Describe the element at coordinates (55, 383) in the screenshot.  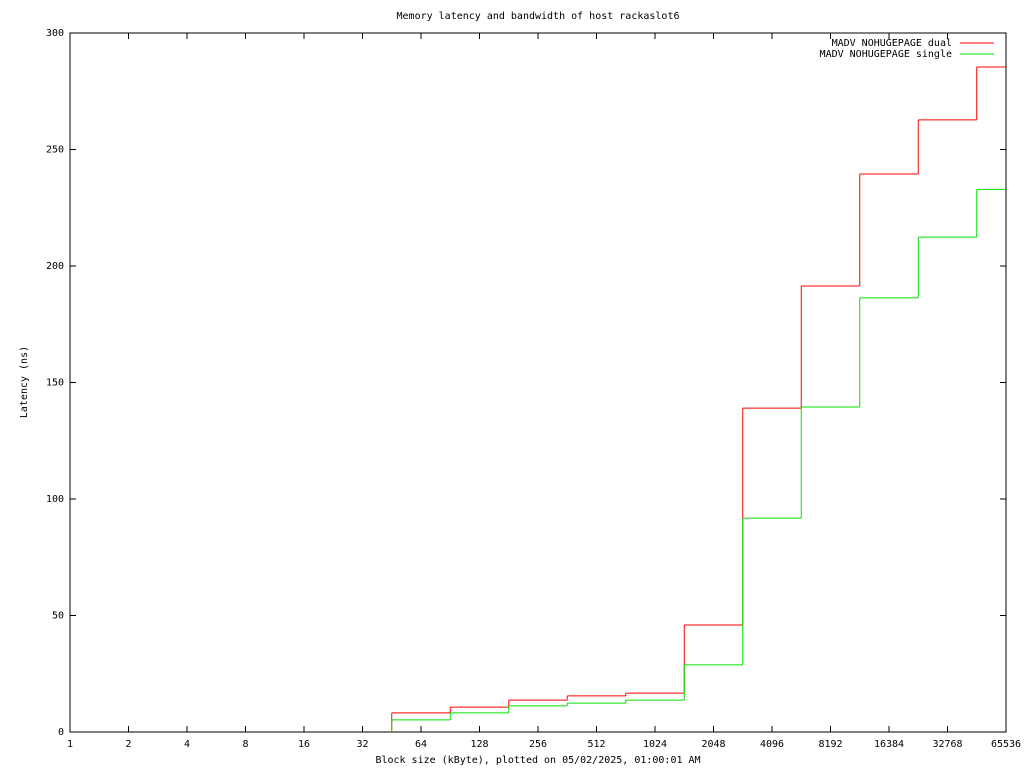
I see `y-tick-label: 150` at that location.